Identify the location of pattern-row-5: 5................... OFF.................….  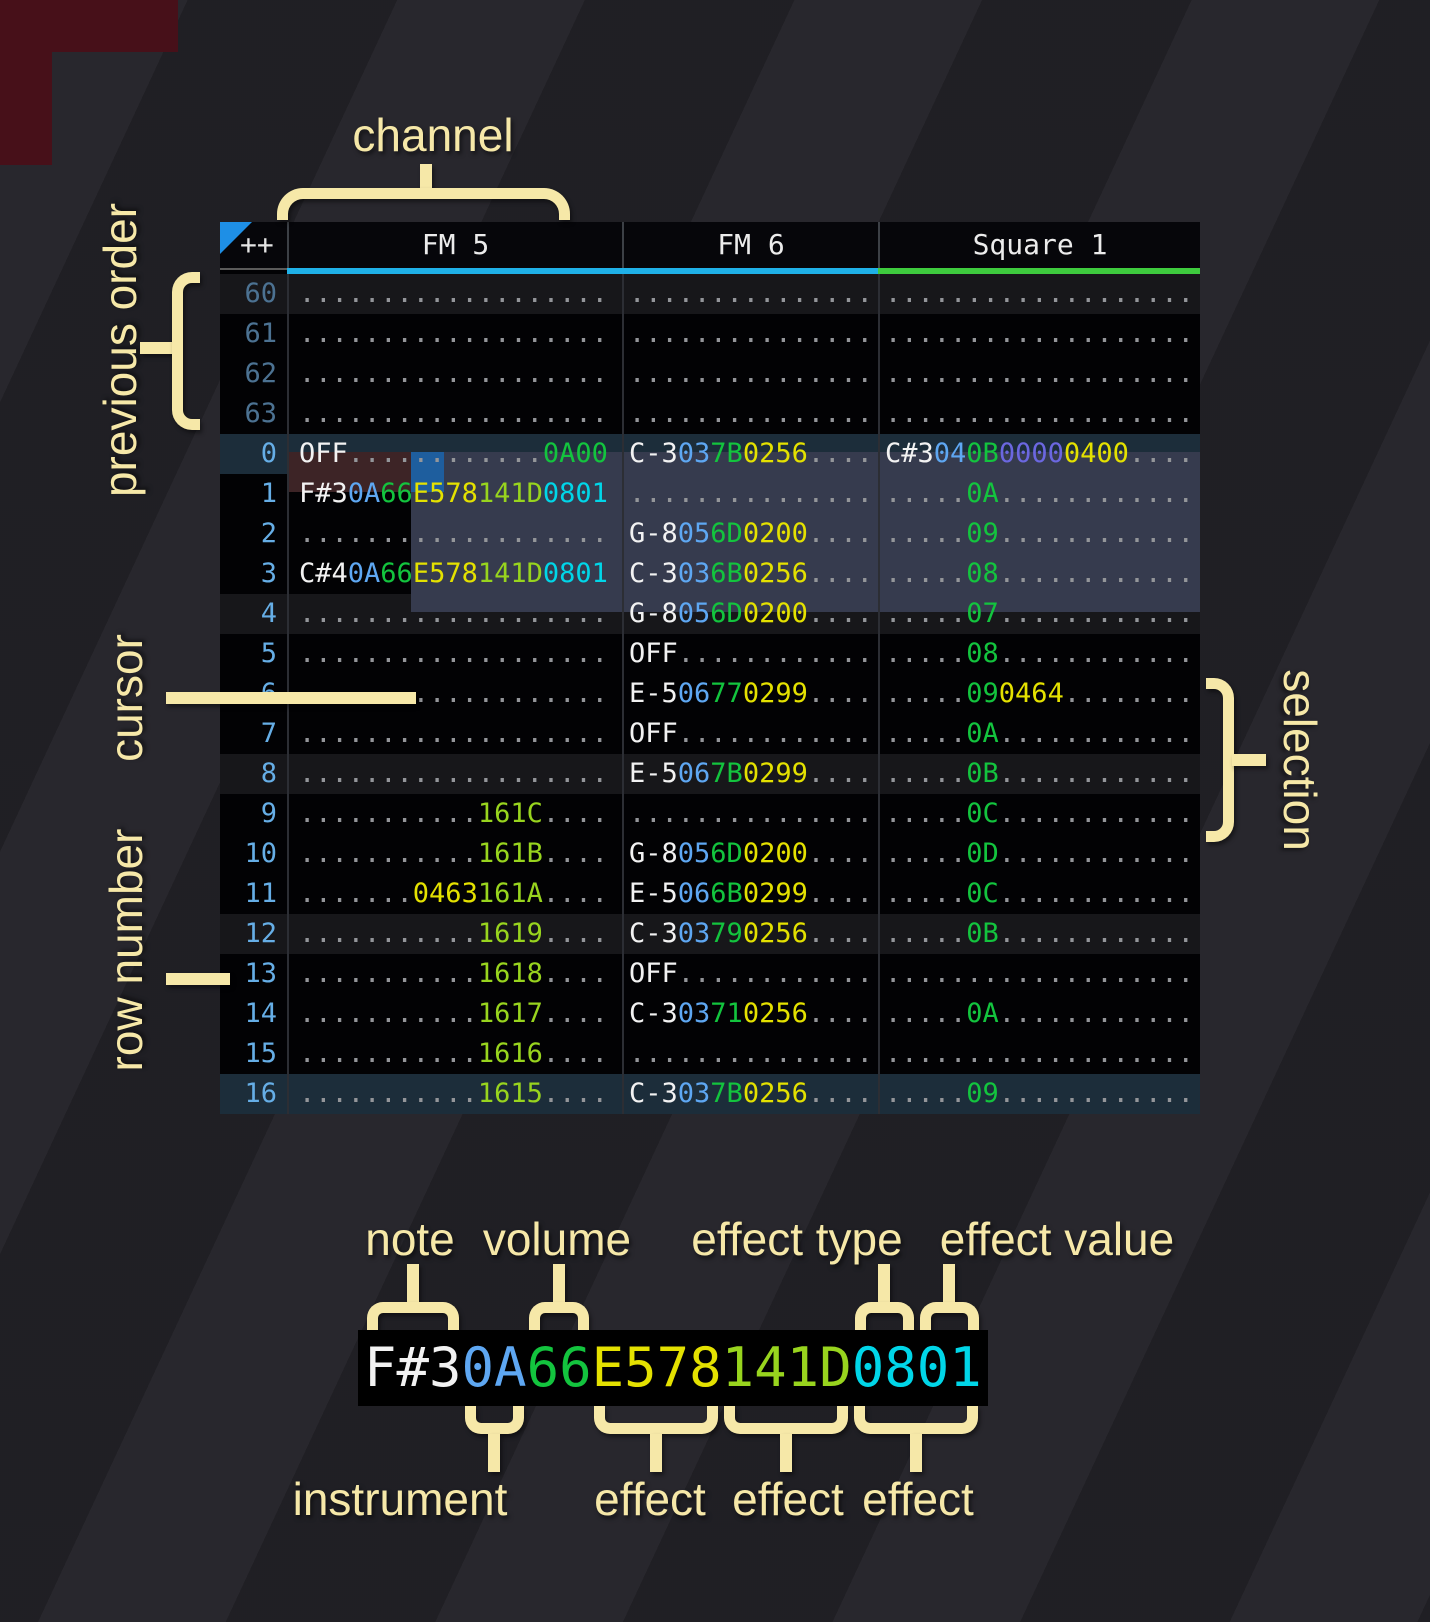
(710, 654).